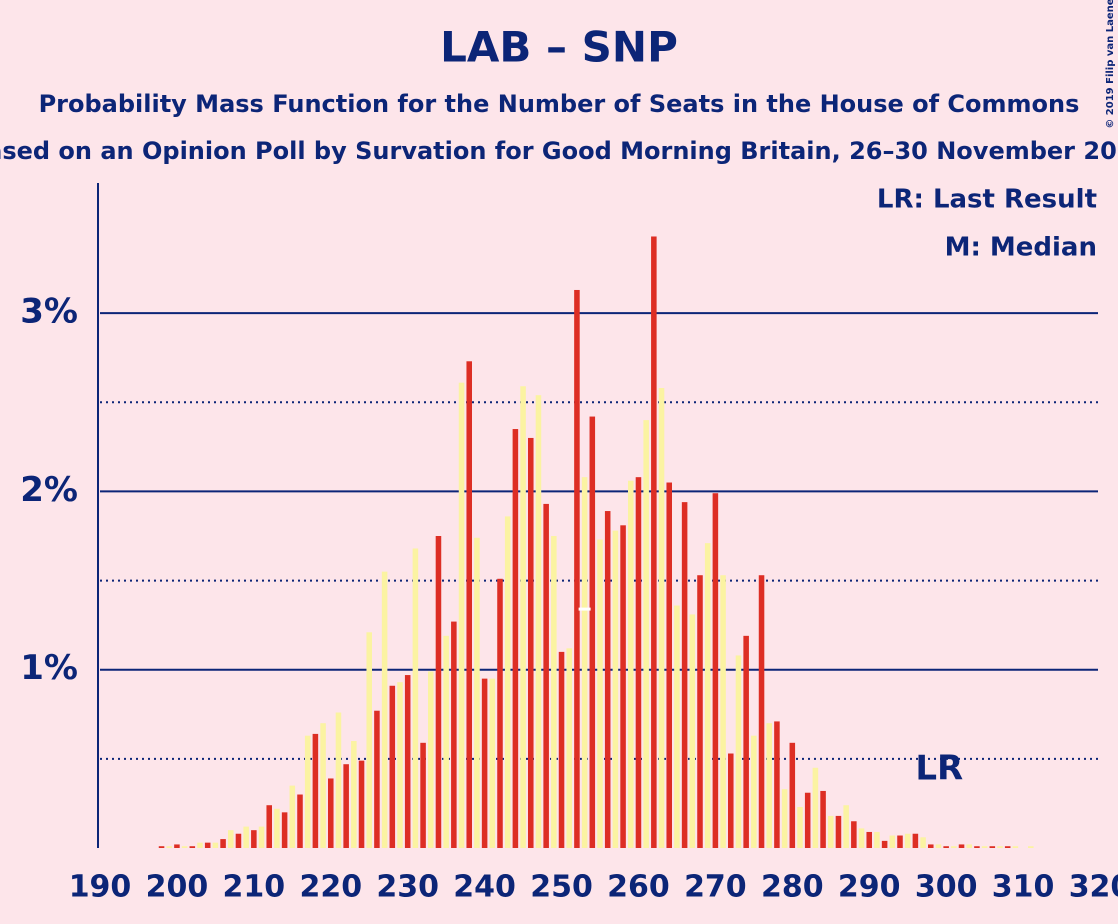 The width and height of the screenshot is (1118, 924). What do you see at coordinates (559, 47) in the screenshot?
I see `chart-title: LAB – SNP` at bounding box center [559, 47].